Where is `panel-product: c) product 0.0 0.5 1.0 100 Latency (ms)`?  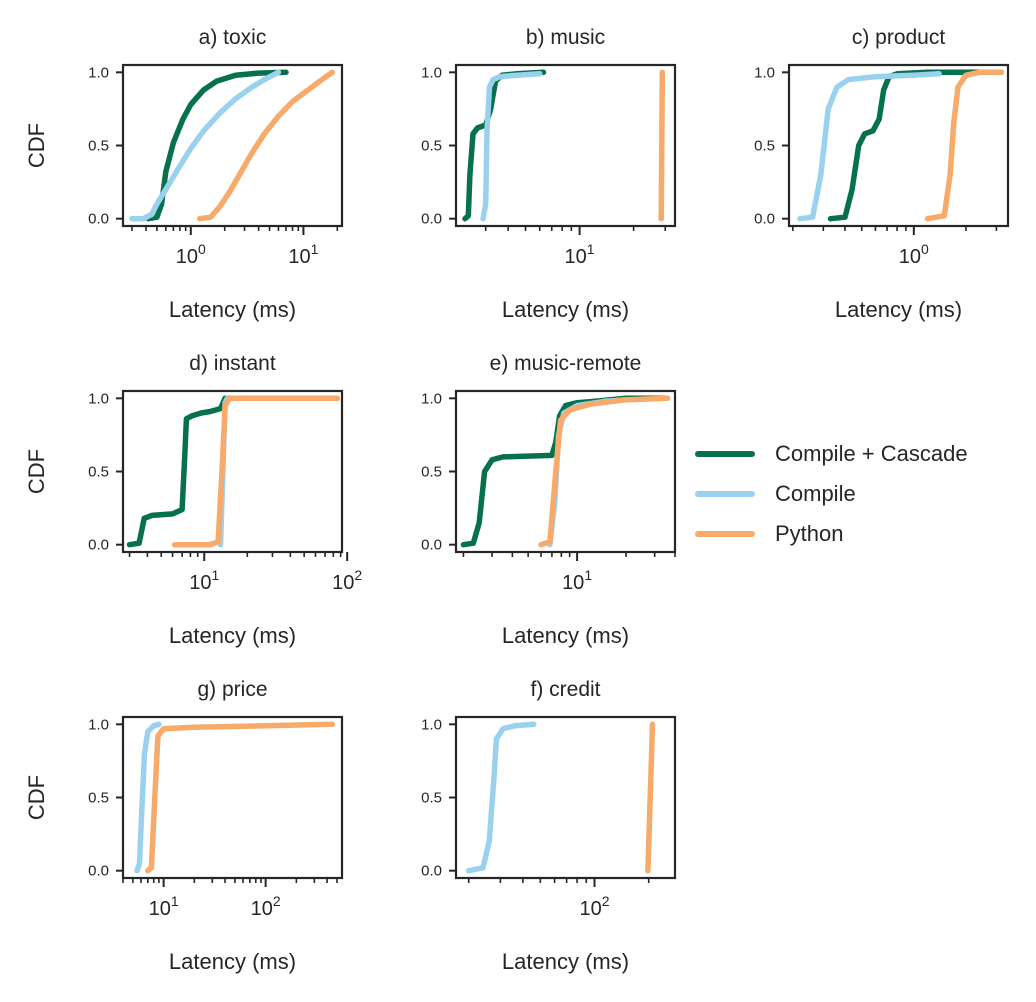
panel-product: c) product 0.0 0.5 1.0 100 Latency (ms) is located at coordinates (882, 174).